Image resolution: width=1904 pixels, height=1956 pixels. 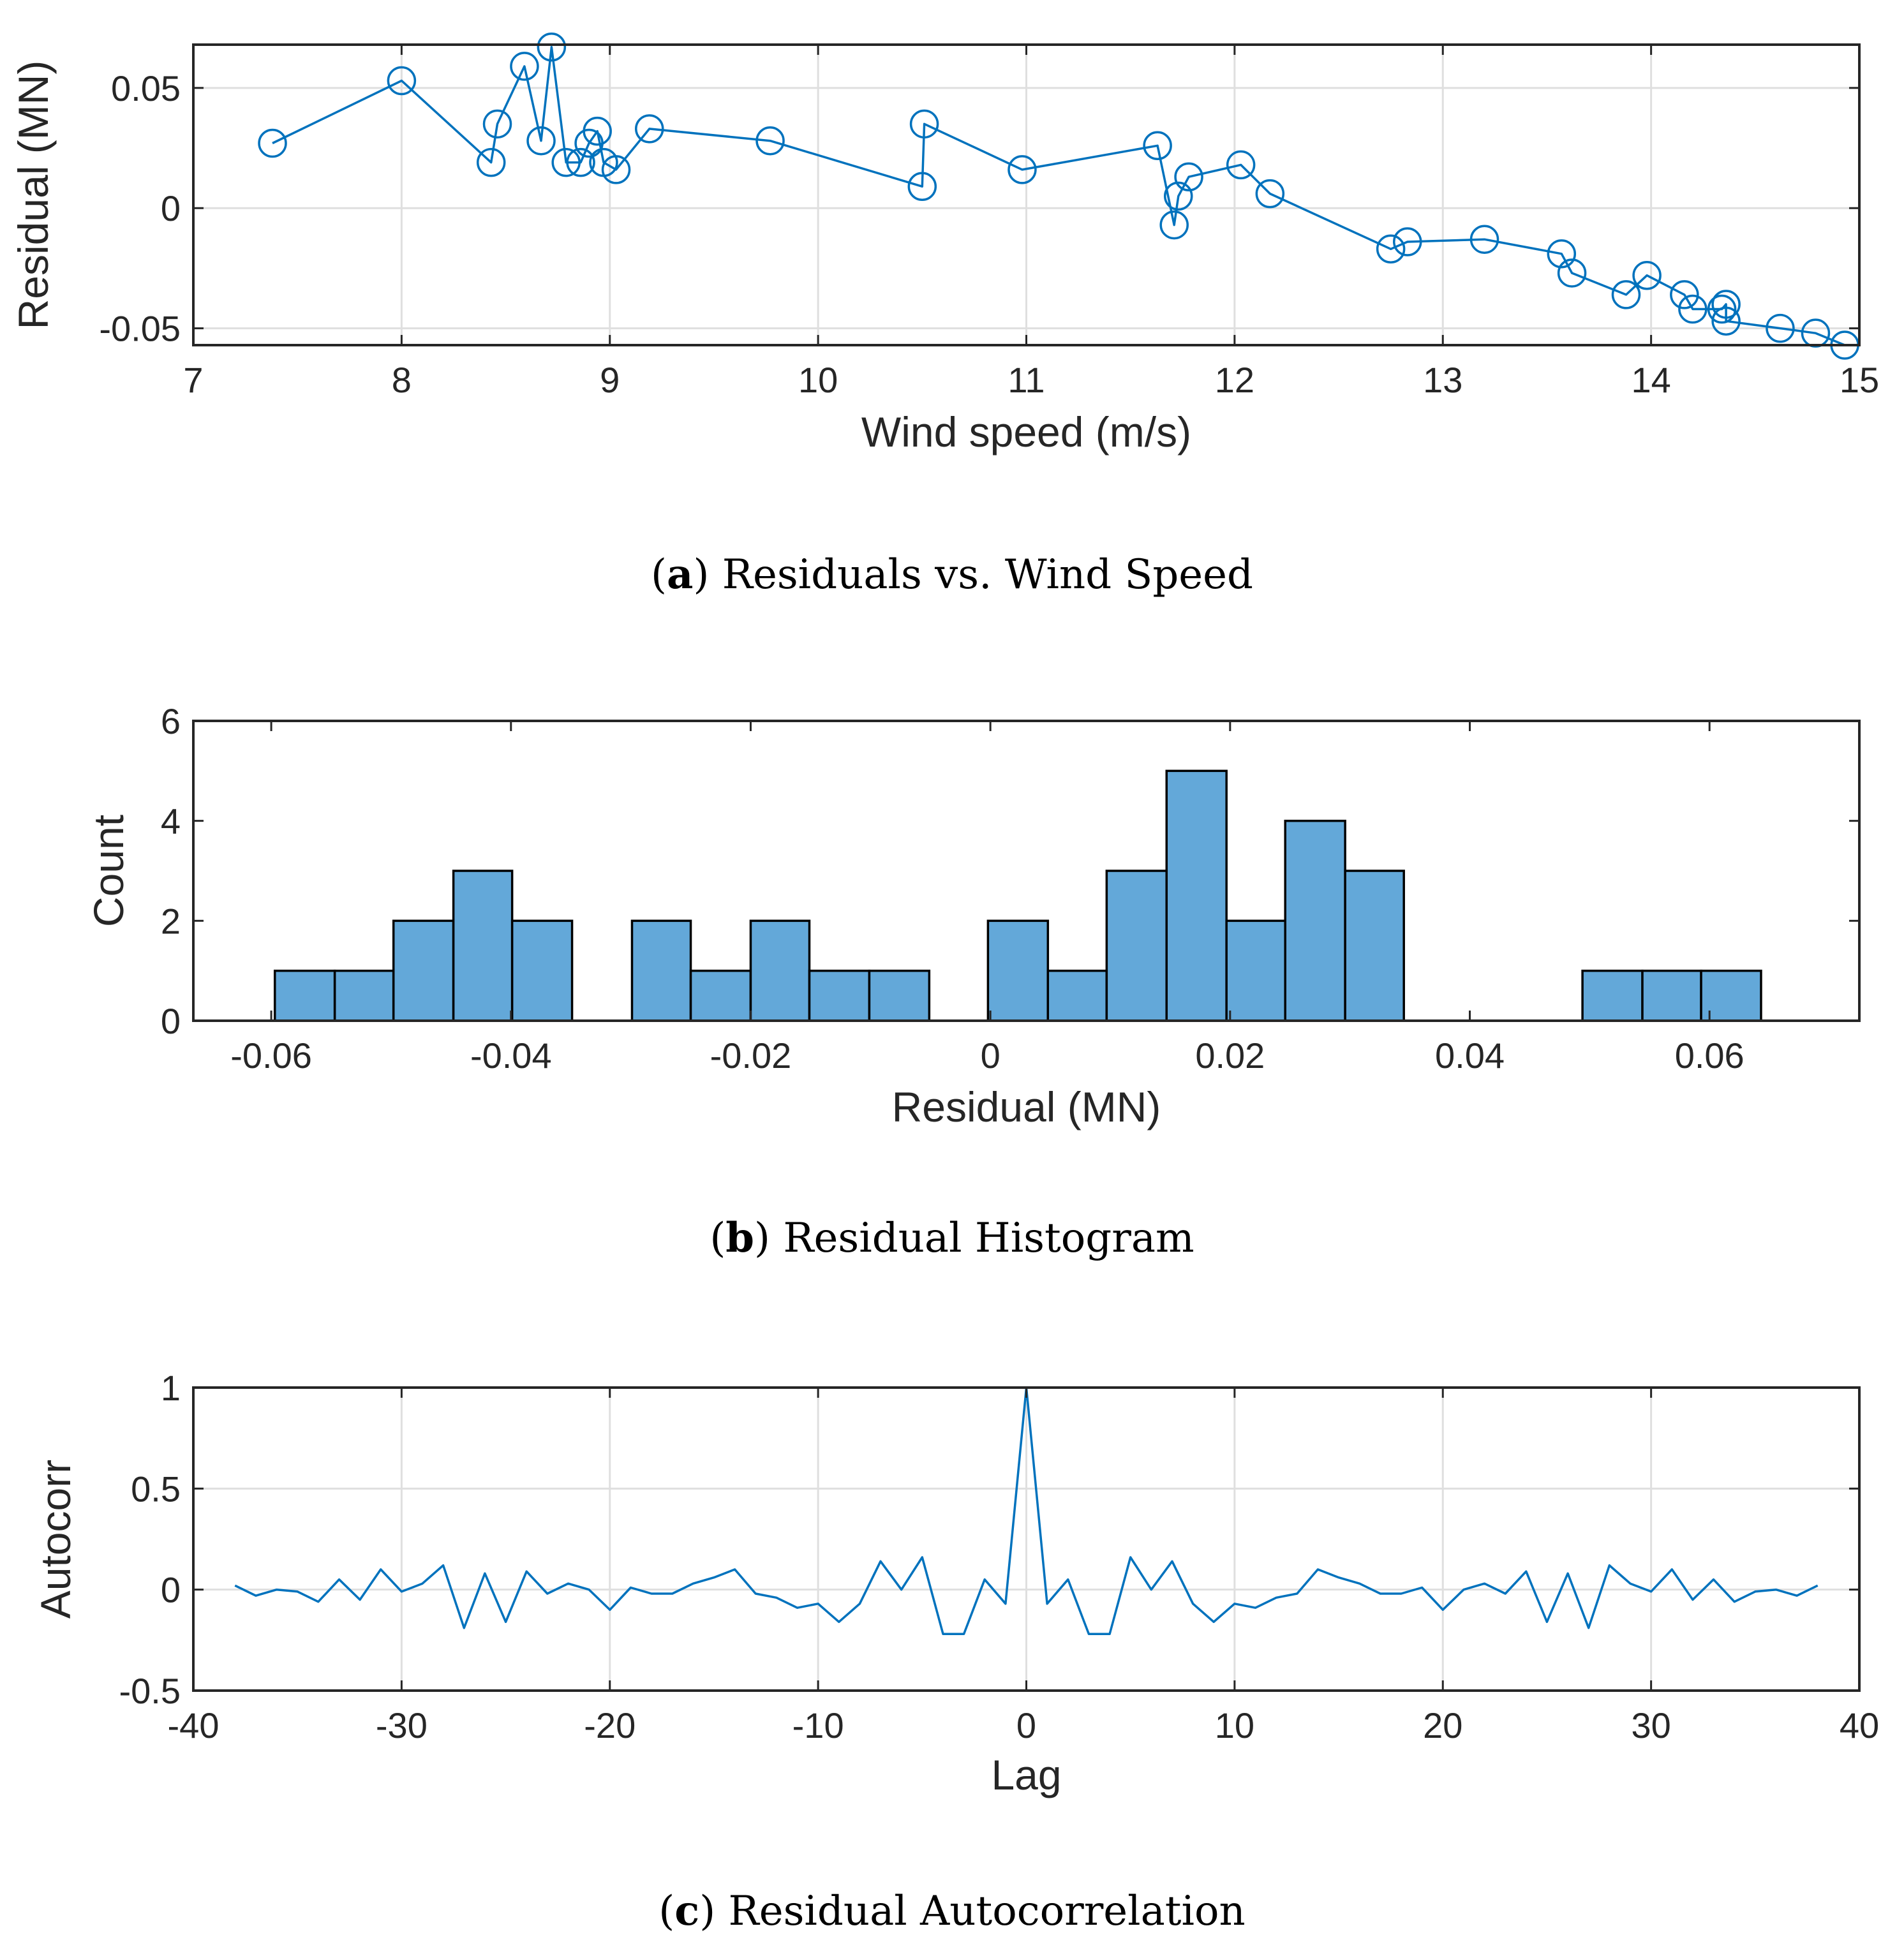 What do you see at coordinates (1026, 1106) in the screenshot?
I see `x-axis-label: Residual (MN)` at bounding box center [1026, 1106].